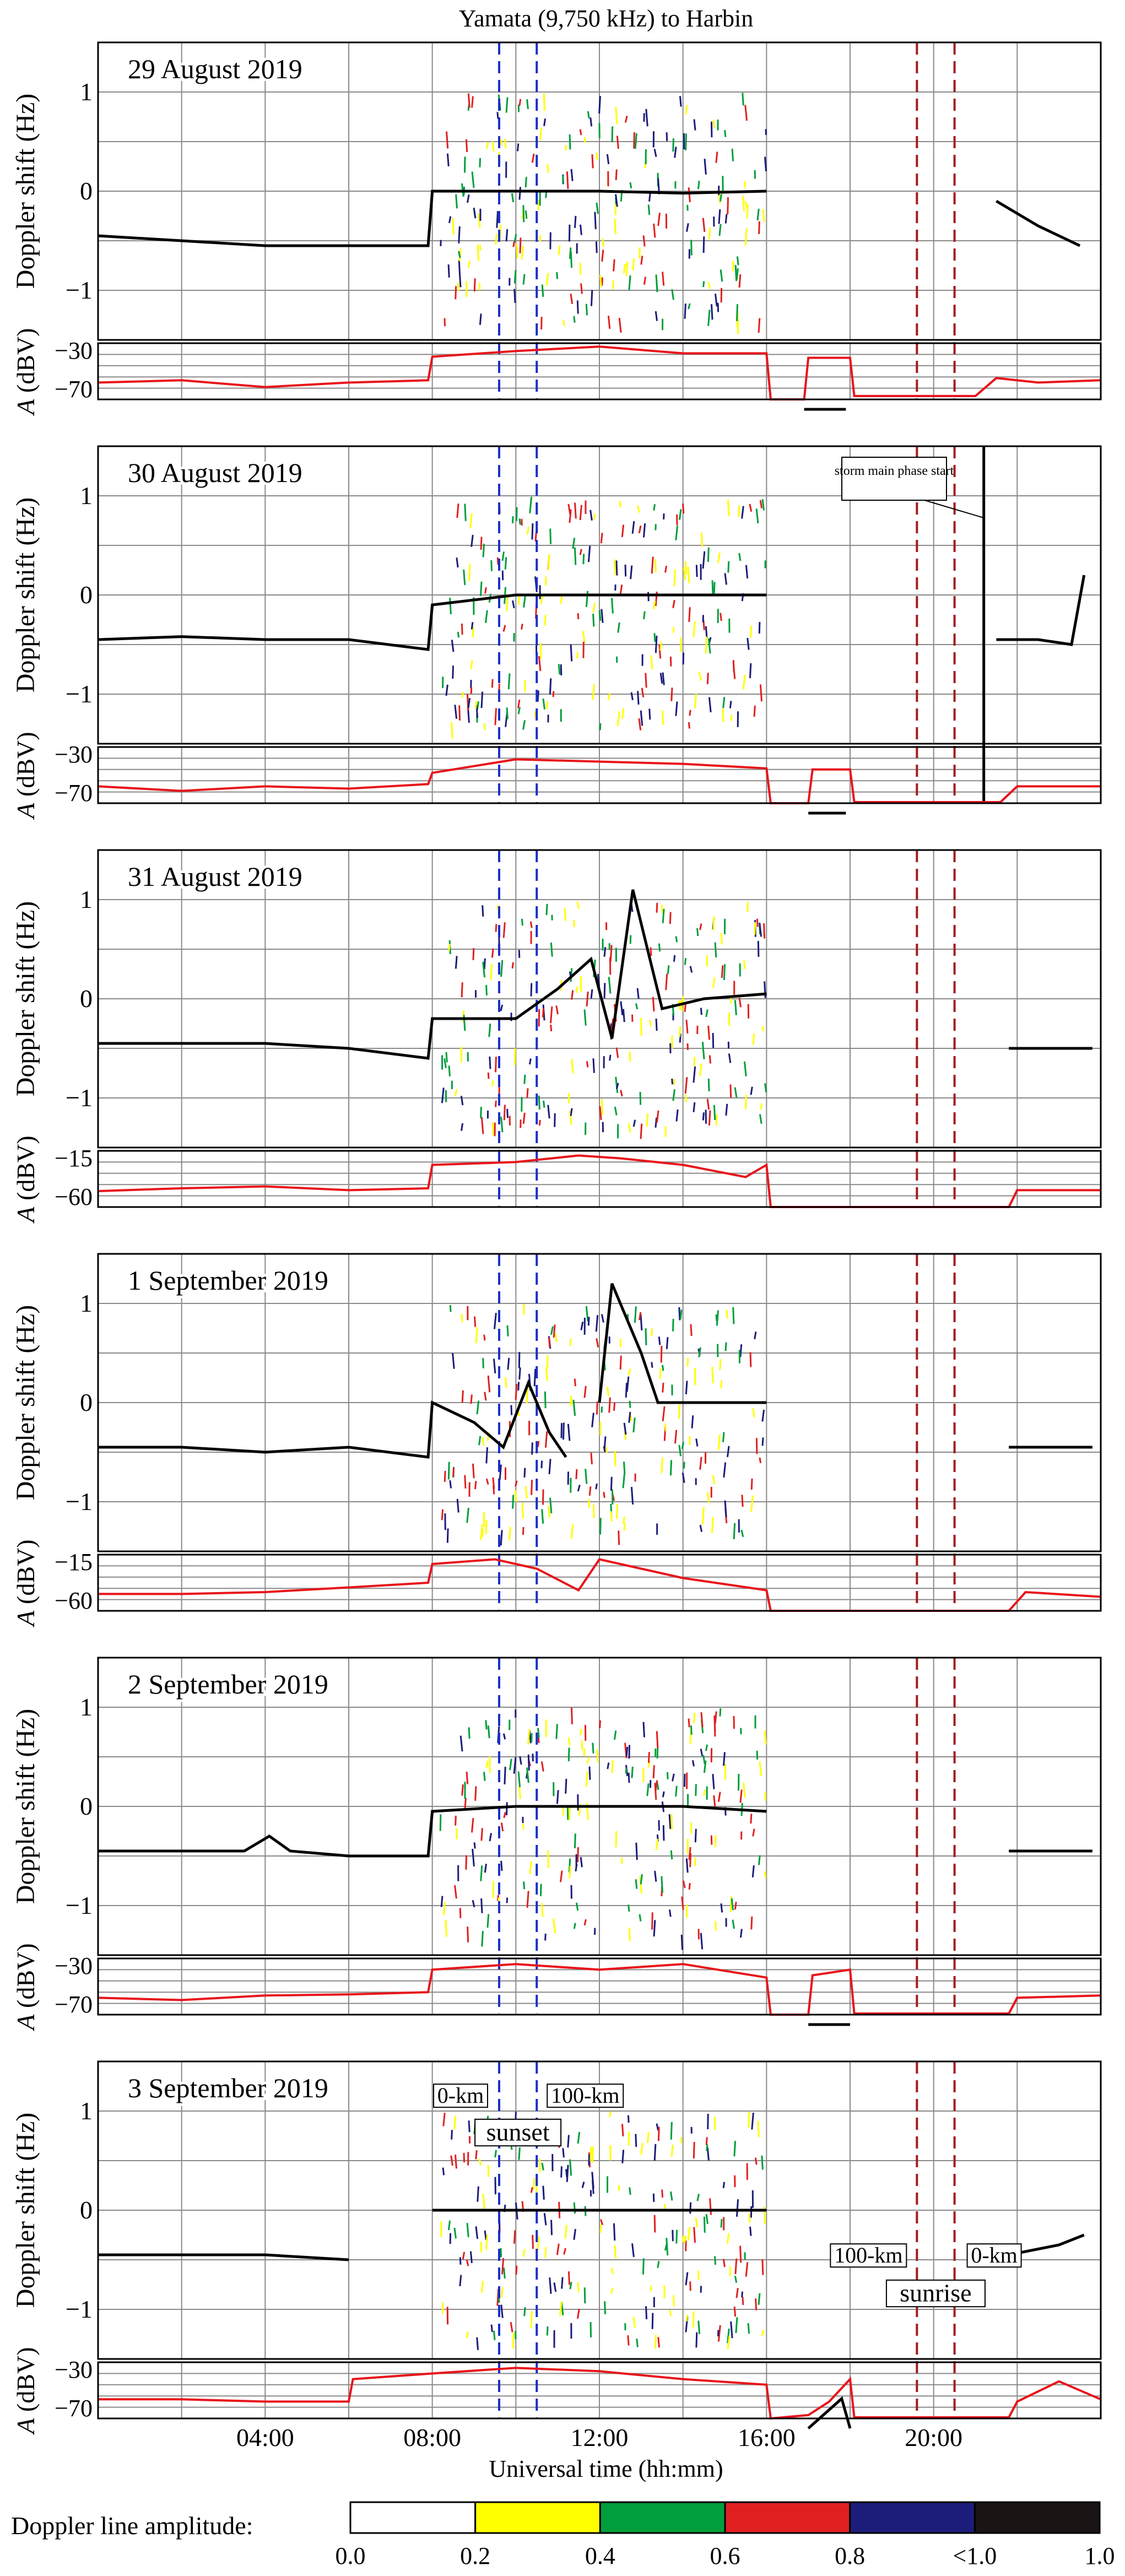 Image resolution: width=1125 pixels, height=2576 pixels. What do you see at coordinates (475, 2555) in the screenshot?
I see `colorbar-tick-label: 0.2` at bounding box center [475, 2555].